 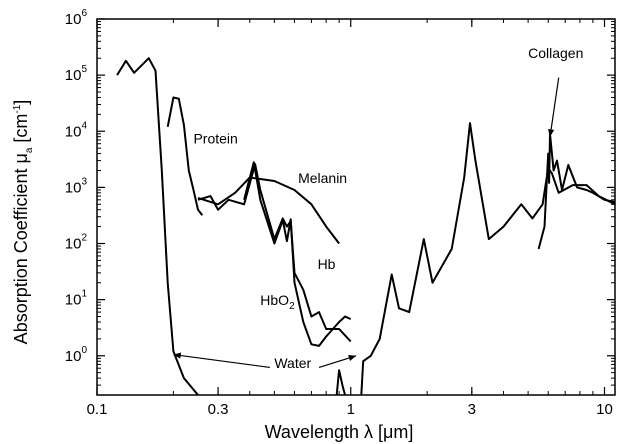 I want to click on y-axis-title-subscript: a, so click(x=29, y=150).